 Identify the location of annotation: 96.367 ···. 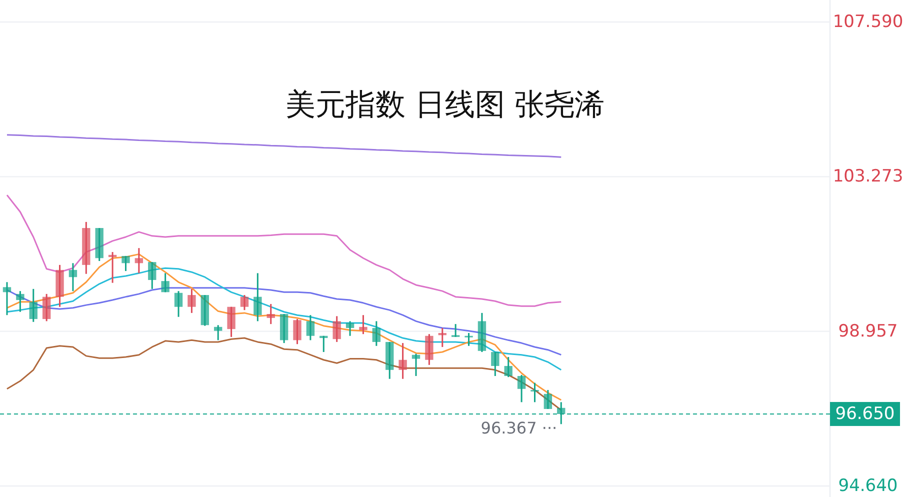
(519, 428).